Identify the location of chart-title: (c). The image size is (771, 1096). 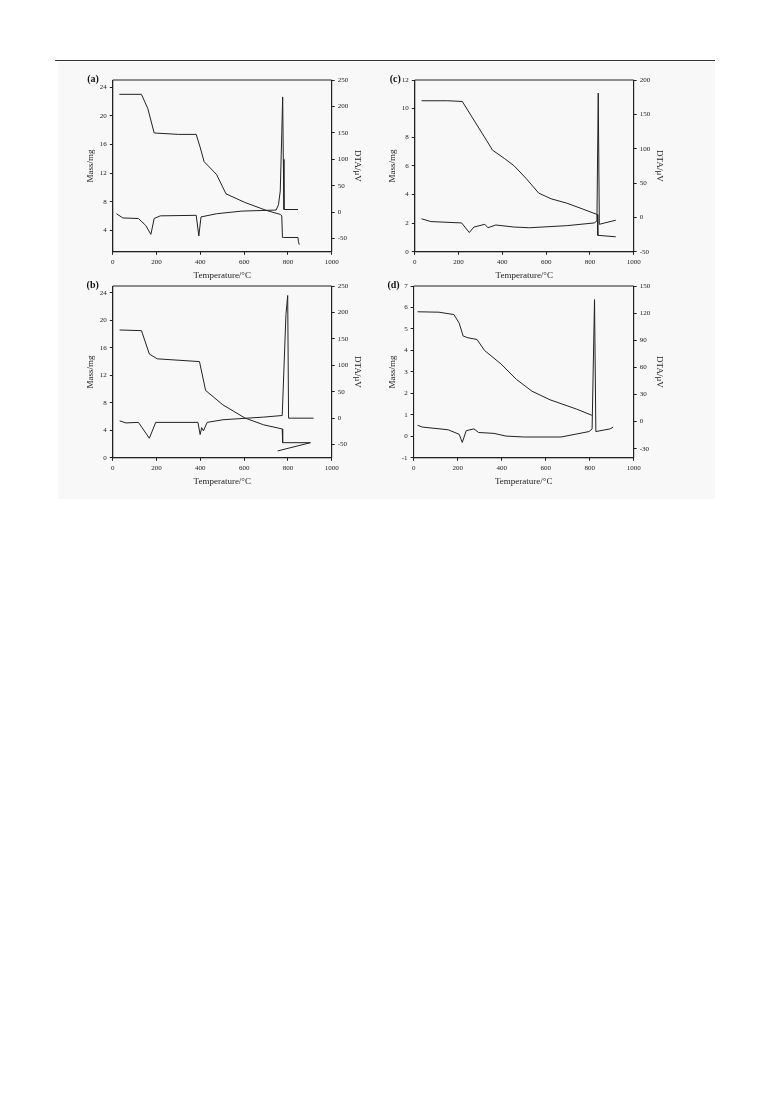
(395, 78).